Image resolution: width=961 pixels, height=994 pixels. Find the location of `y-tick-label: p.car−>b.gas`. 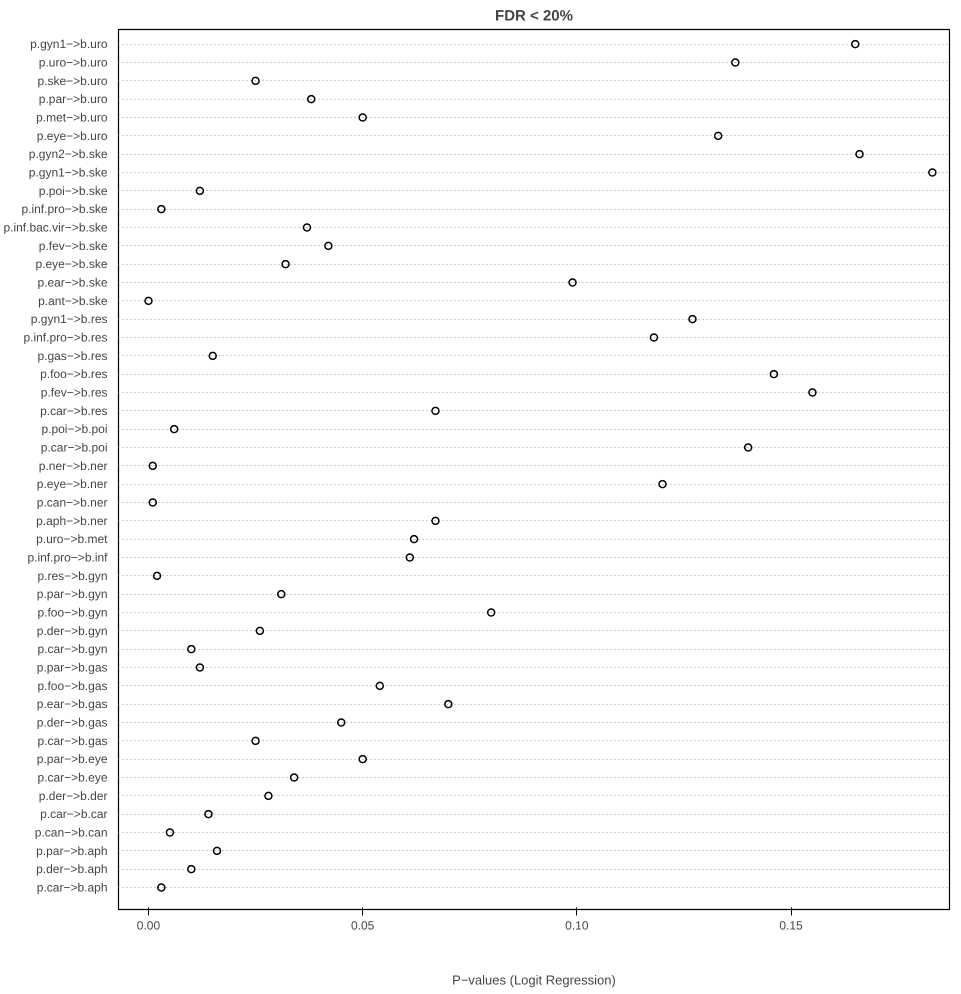

y-tick-label: p.car−>b.gas is located at coordinates (72, 741).